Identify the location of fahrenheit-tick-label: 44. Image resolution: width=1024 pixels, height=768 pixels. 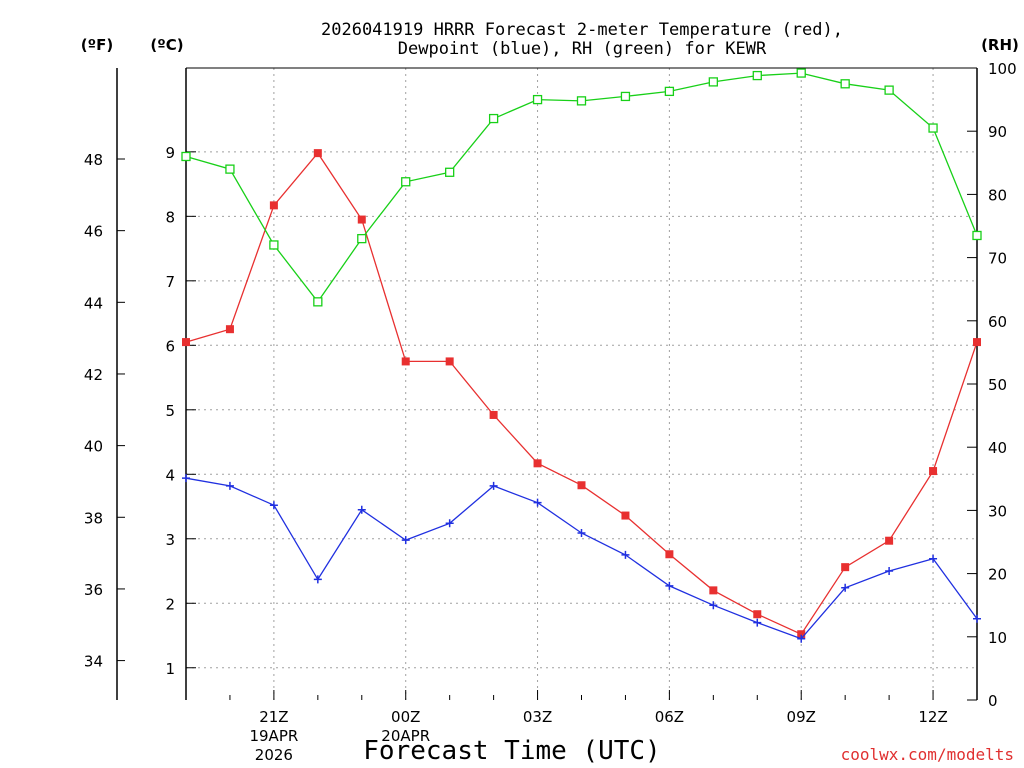
(93, 303).